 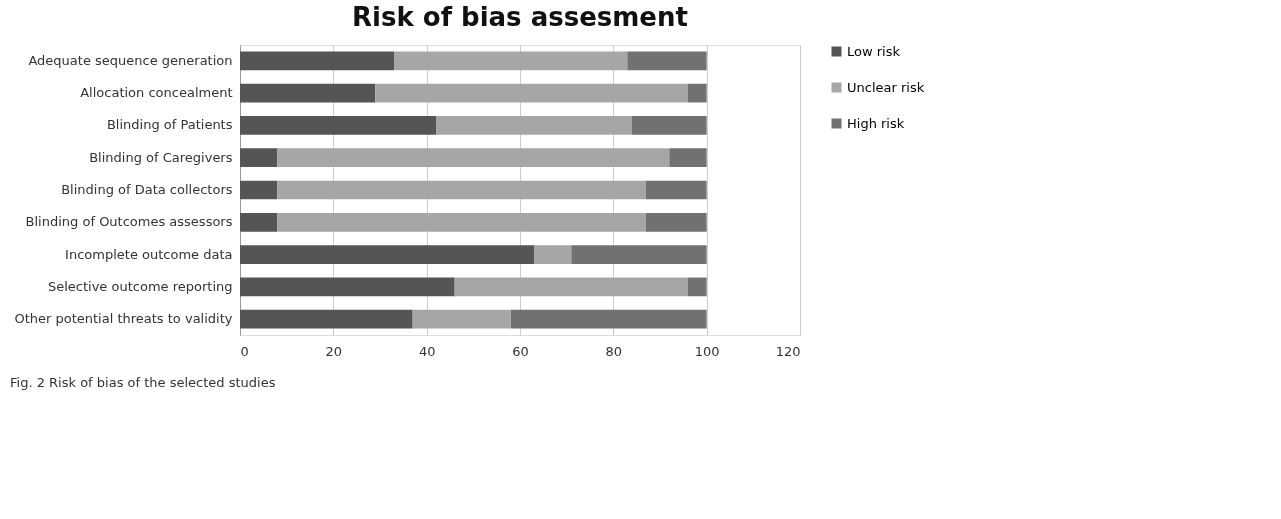 I want to click on x-tick-label: 60, so click(x=520, y=351).